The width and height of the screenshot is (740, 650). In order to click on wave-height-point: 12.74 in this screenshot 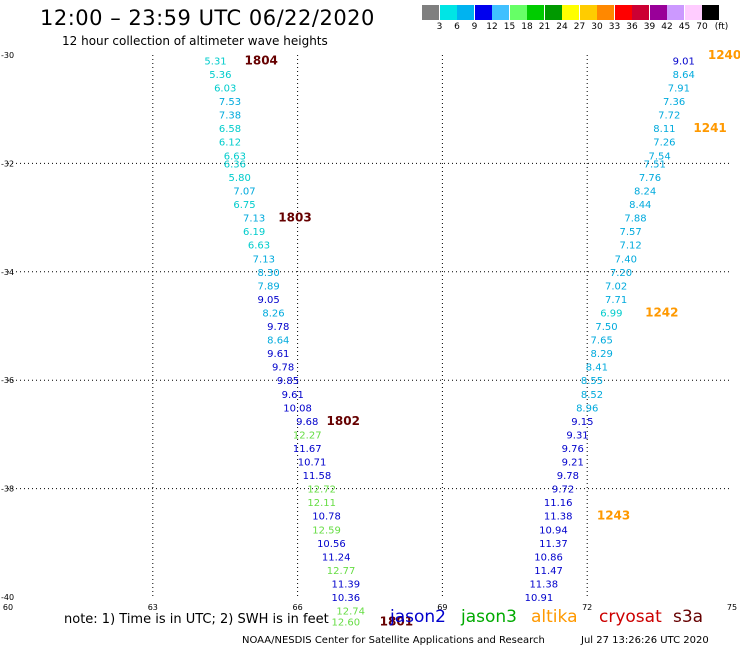, I will do `click(350, 612)`.